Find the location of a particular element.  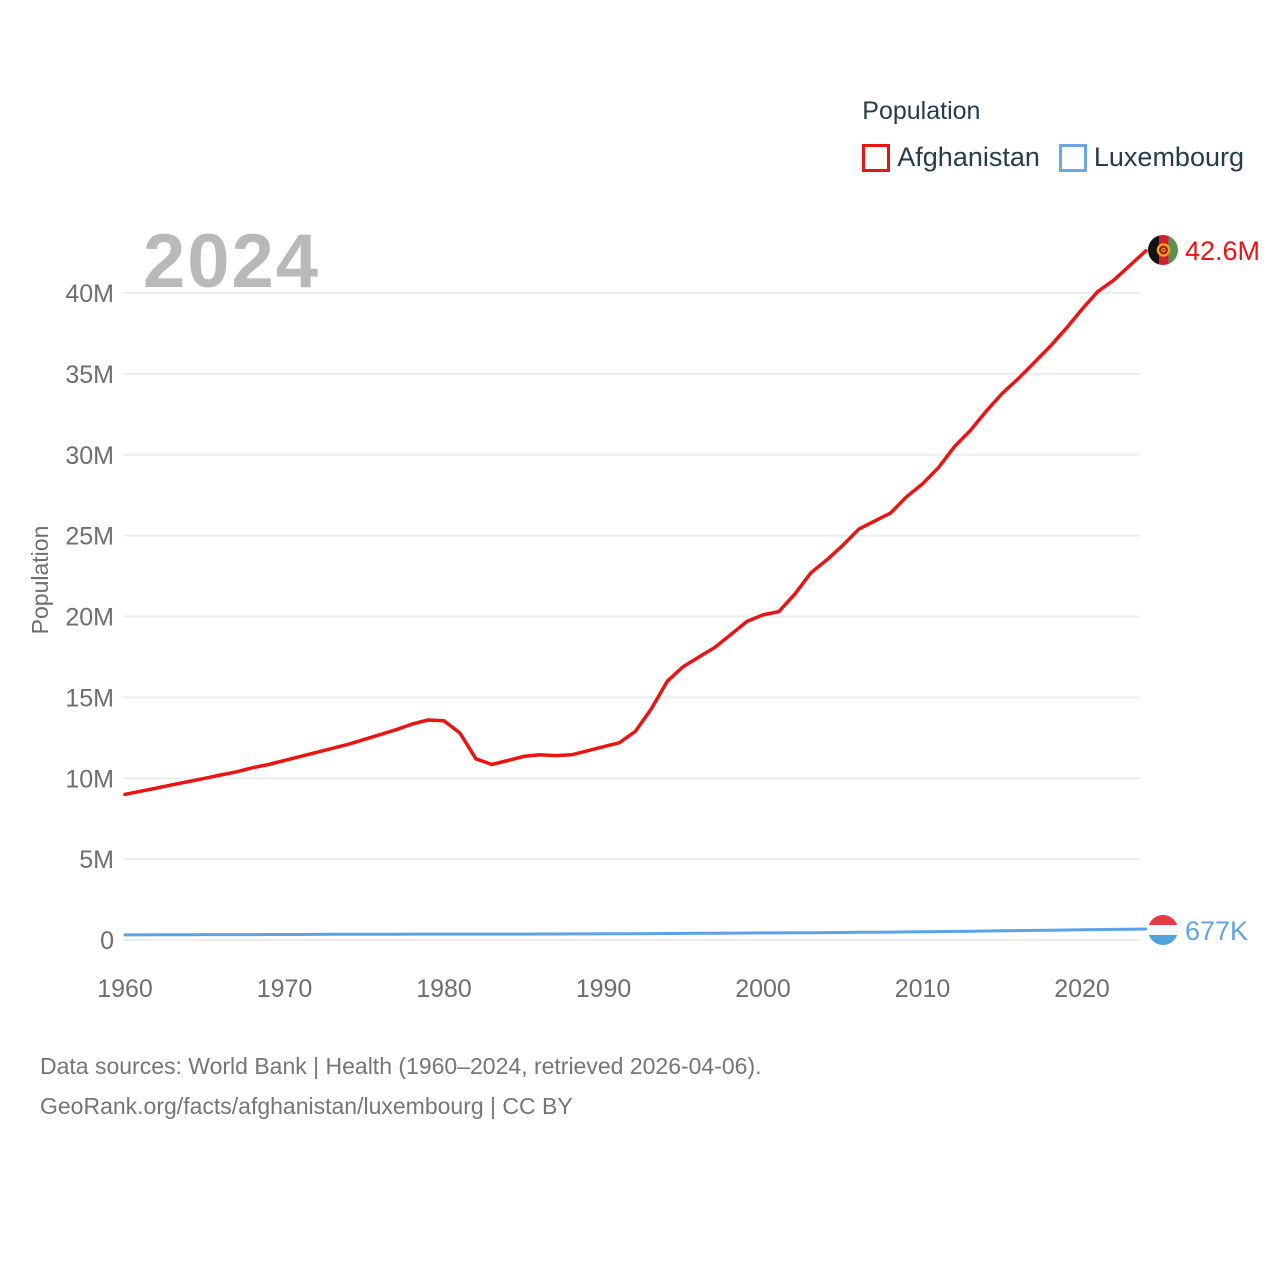

afghanistan-swatch-icon is located at coordinates (876, 157).